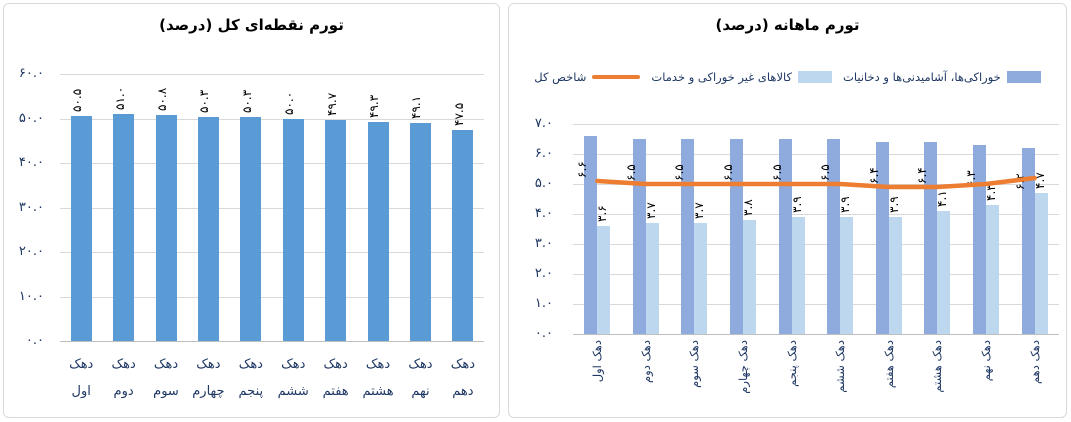 Image resolution: width=1071 pixels, height=422 pixels. I want to click on bar-group-decile-5: ۵۰.۳ دهک پنجم, so click(251, 236).